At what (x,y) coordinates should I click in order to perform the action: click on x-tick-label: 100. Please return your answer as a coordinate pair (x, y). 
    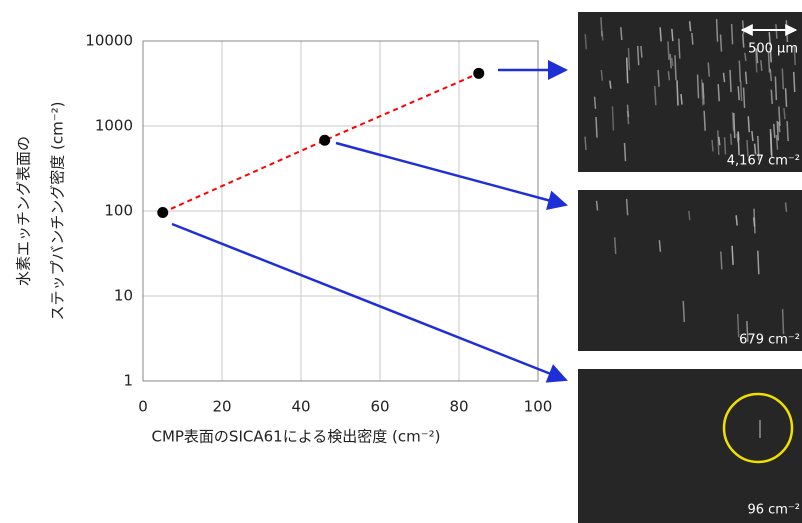
    Looking at the image, I should click on (538, 407).